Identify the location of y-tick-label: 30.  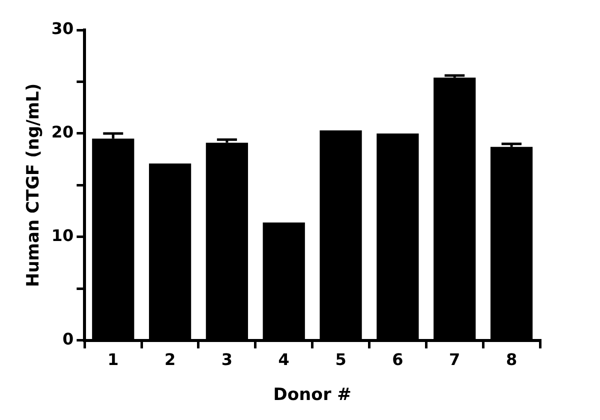
(62, 28).